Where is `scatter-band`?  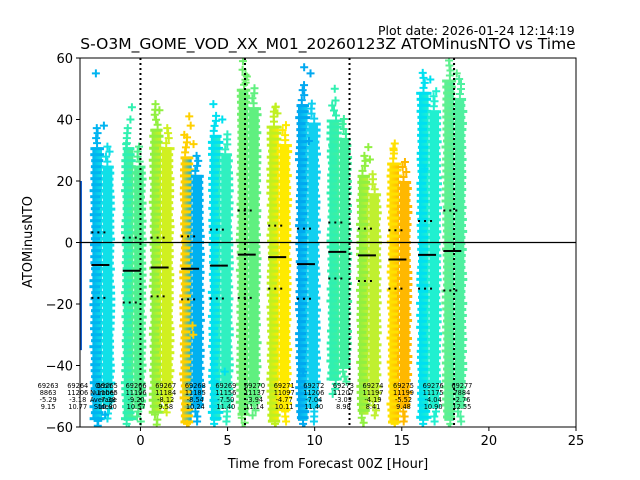
scatter-band is located at coordinates (334, 250).